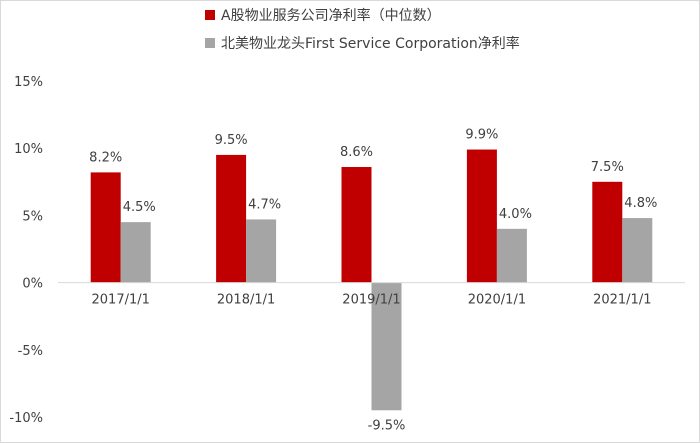 Image resolution: width=700 pixels, height=443 pixels. What do you see at coordinates (264, 204) in the screenshot?
I see `data-label-series-2: 4.7%` at bounding box center [264, 204].